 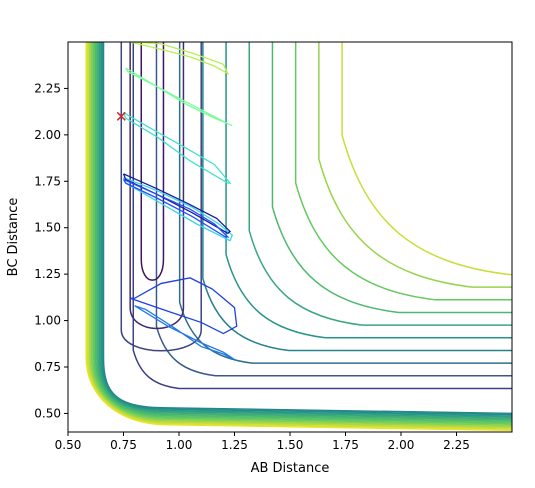 What do you see at coordinates (290, 468) in the screenshot?
I see `x-axis-label: AB Distance` at bounding box center [290, 468].